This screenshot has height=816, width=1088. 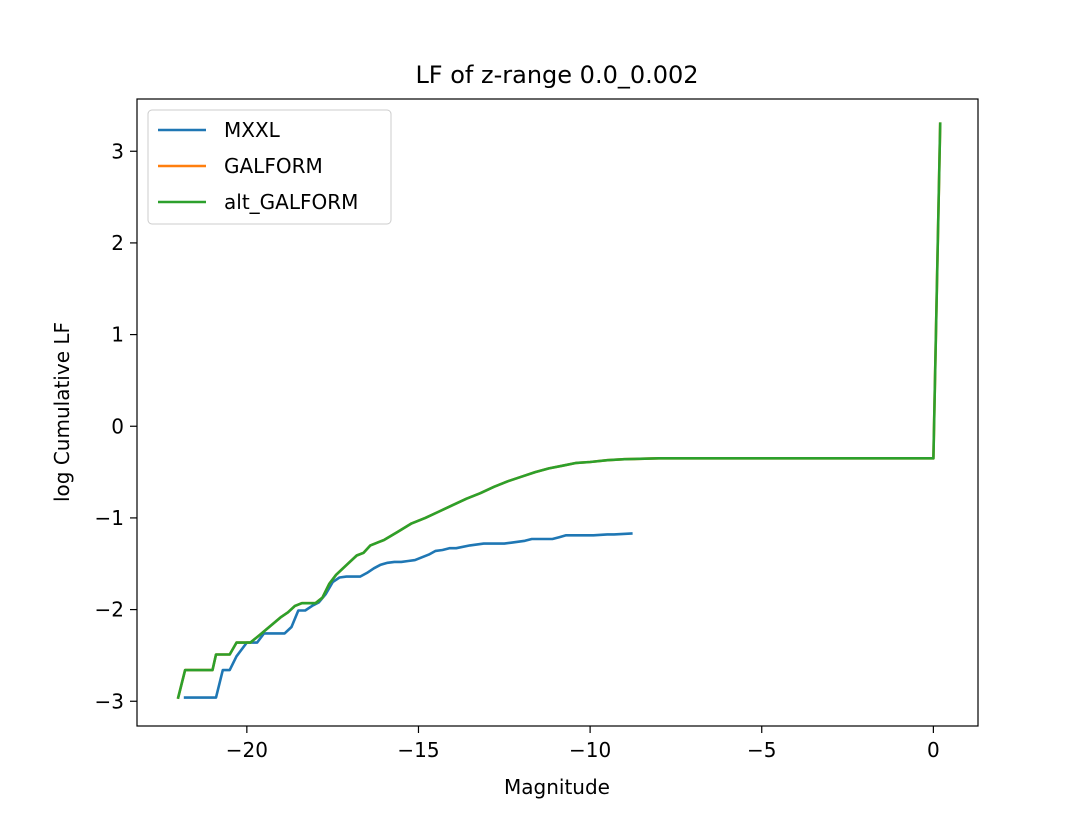 I want to click on legend-label: MXXL, so click(x=252, y=130).